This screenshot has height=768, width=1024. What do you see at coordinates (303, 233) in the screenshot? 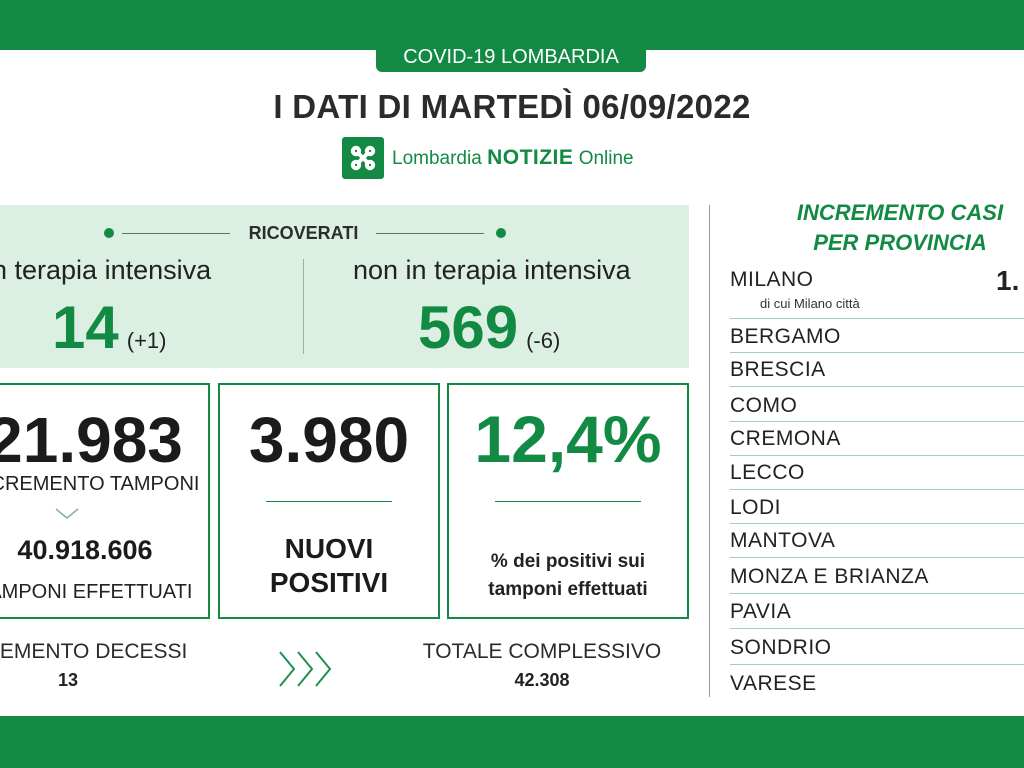
I see `ricoverati-label: RICOVERATI` at bounding box center [303, 233].